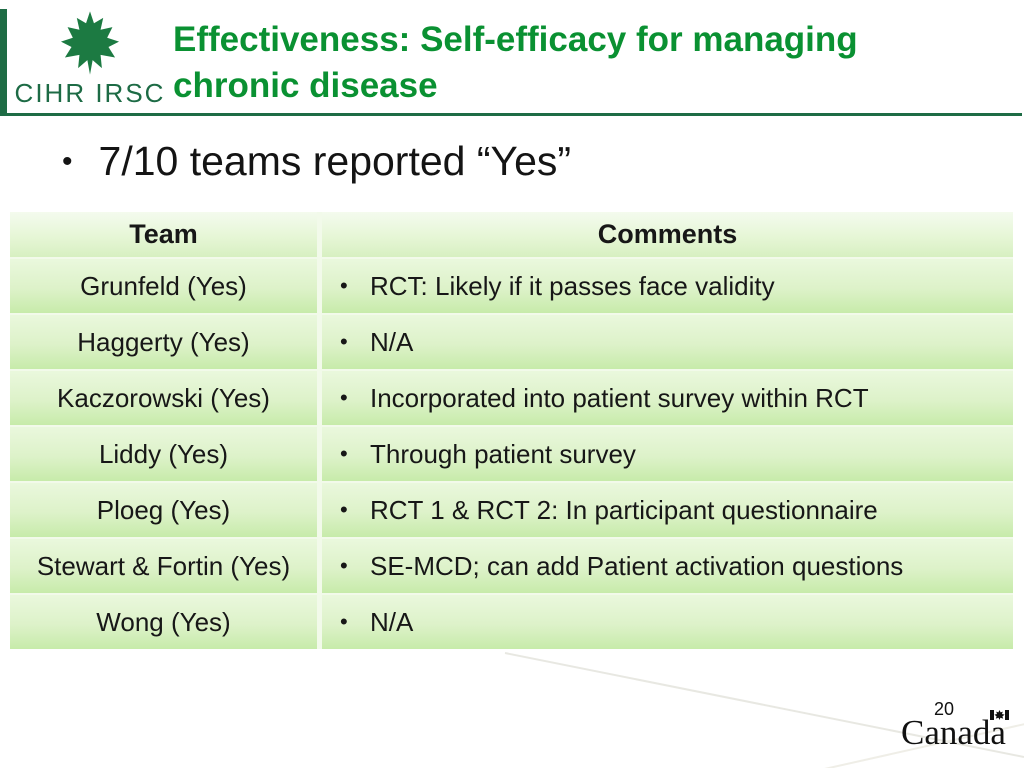  Describe the element at coordinates (292, 39) in the screenshot. I see `title-emphasis: Effectiveness:` at that location.